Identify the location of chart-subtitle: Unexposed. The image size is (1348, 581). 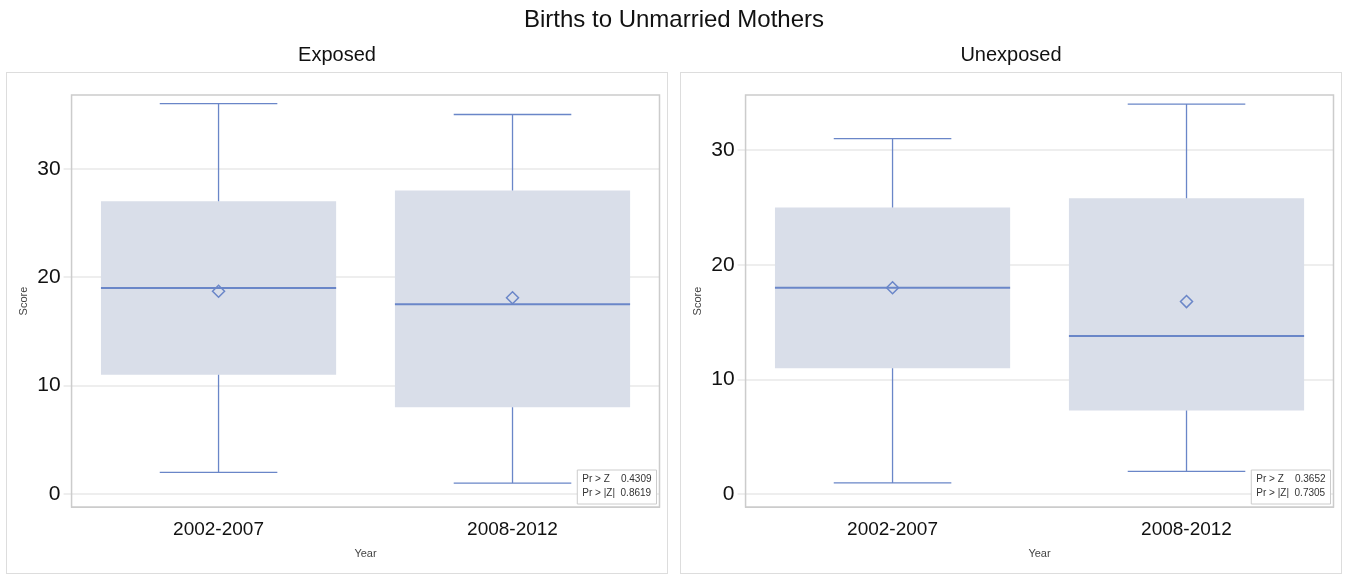
(1011, 54).